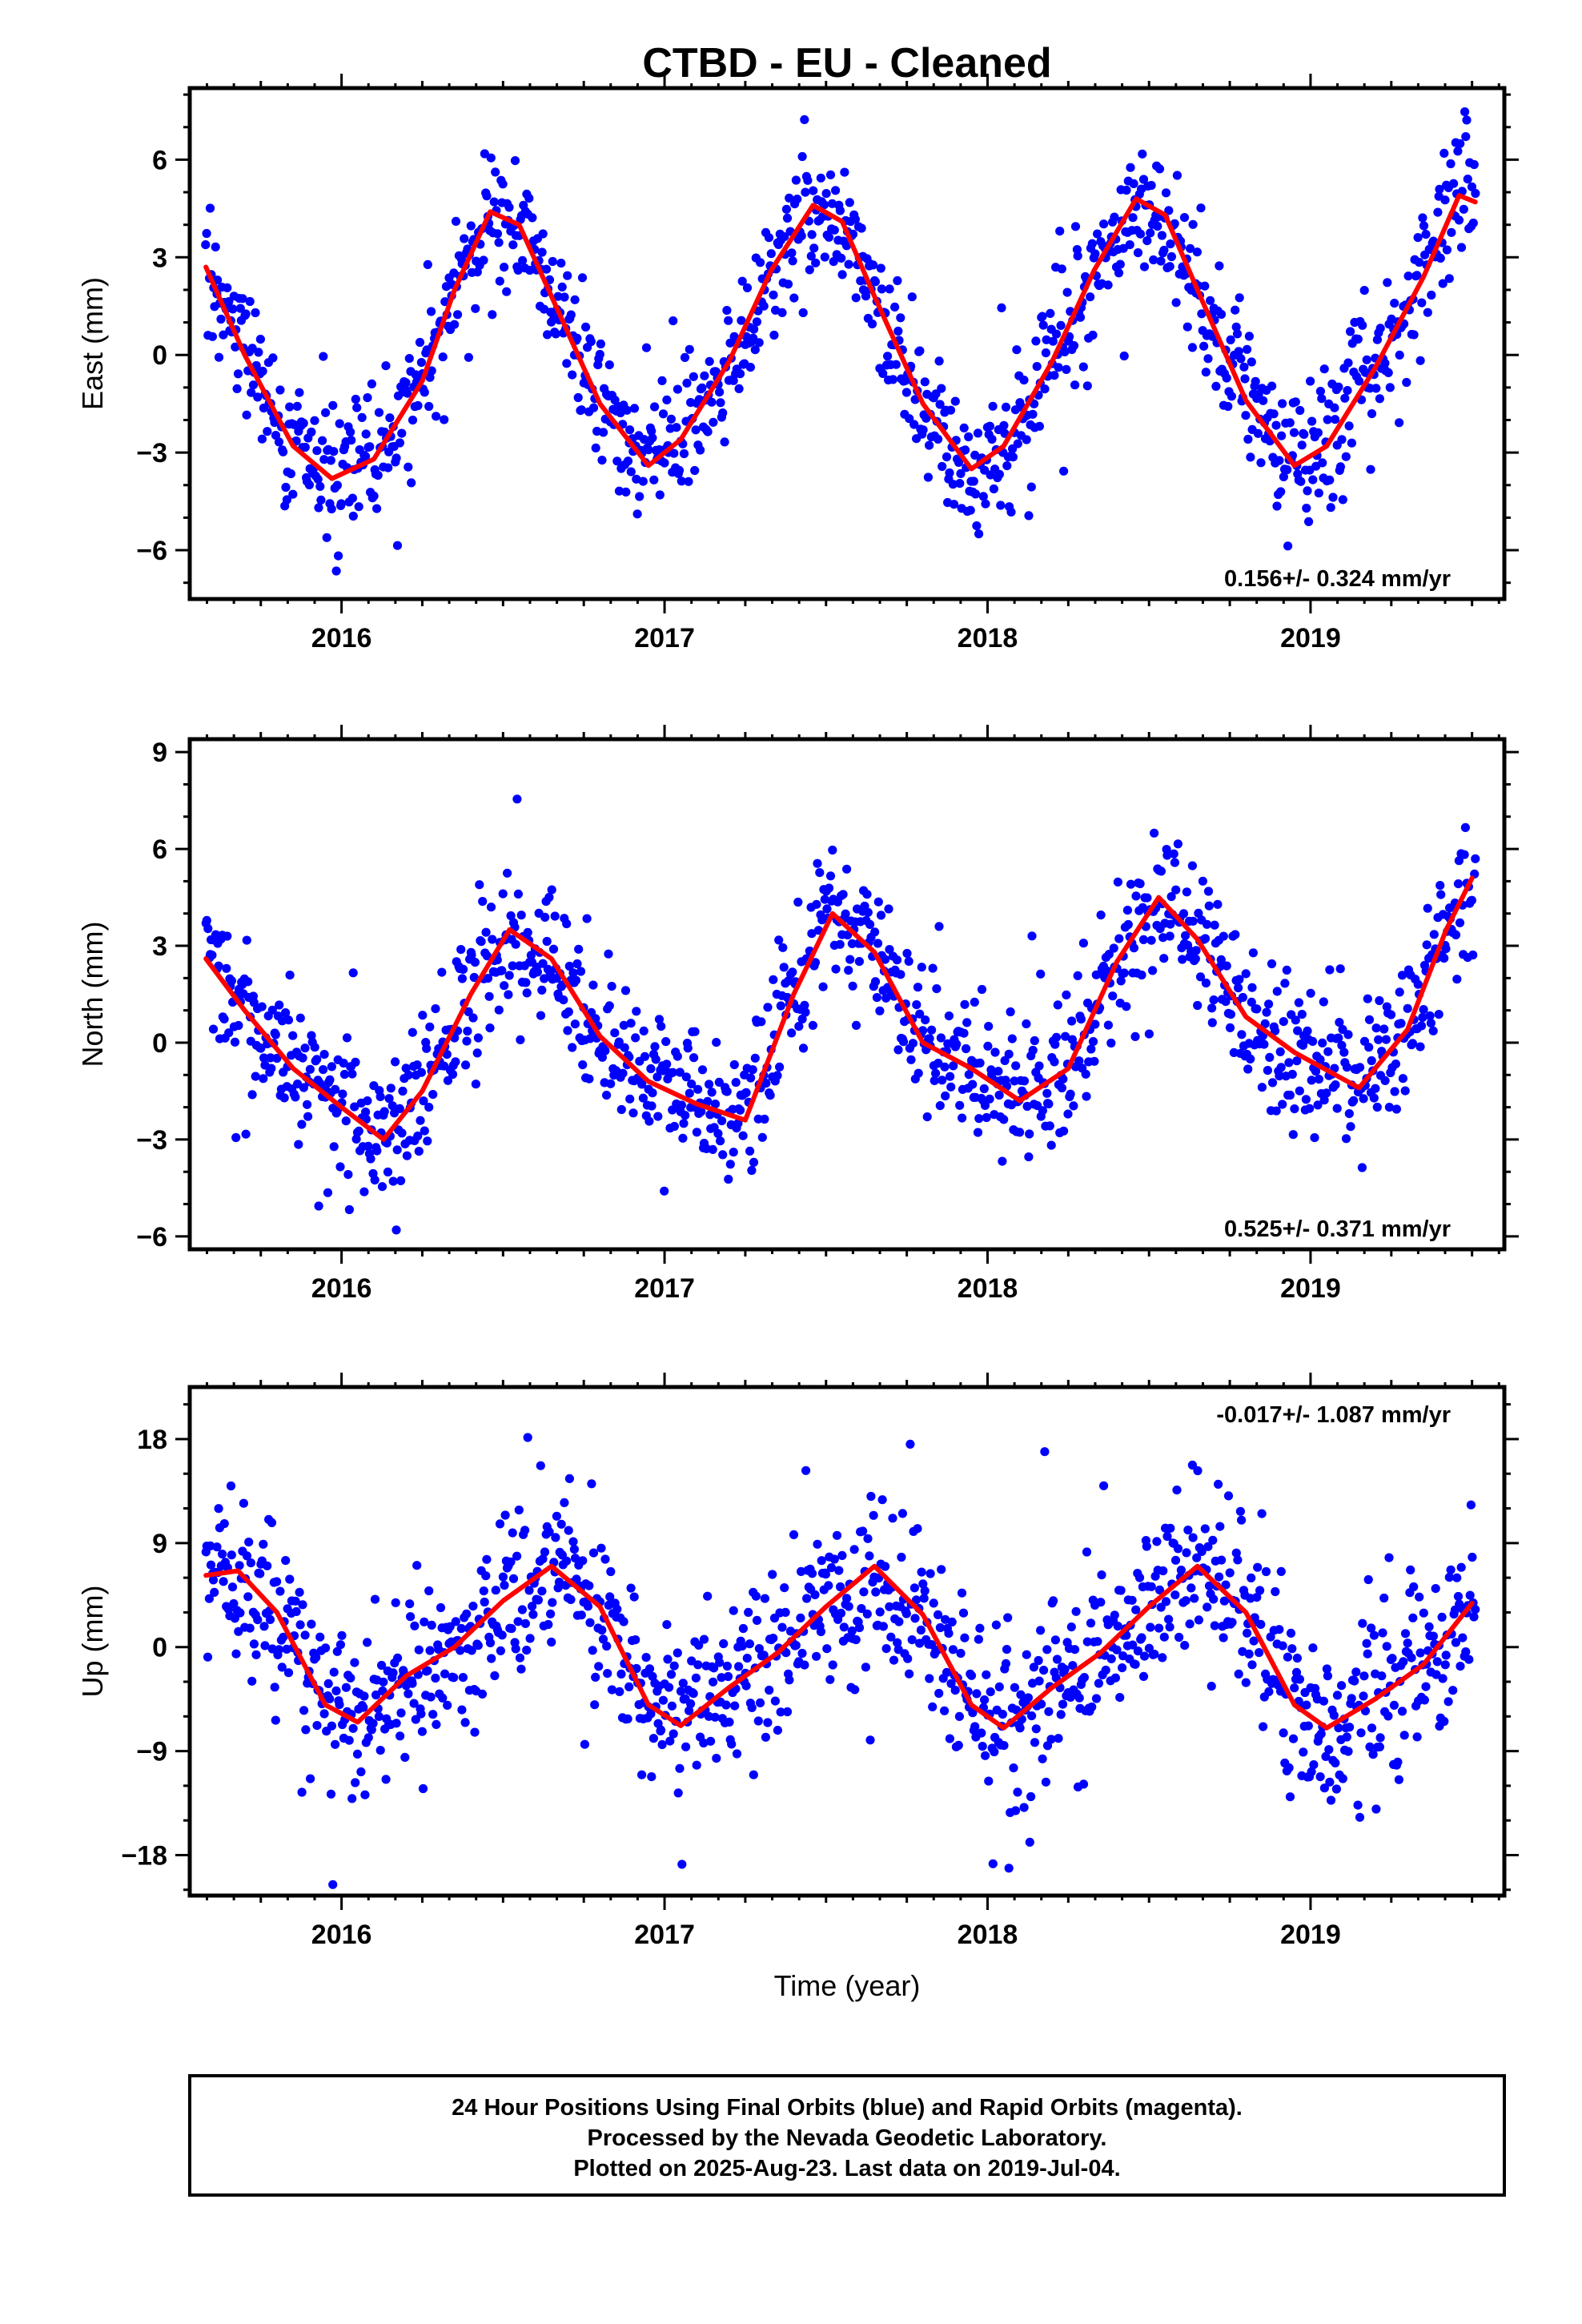 Image resolution: width=1582 pixels, height=2324 pixels. I want to click on east-y-axis-label: East (mm), so click(92, 343).